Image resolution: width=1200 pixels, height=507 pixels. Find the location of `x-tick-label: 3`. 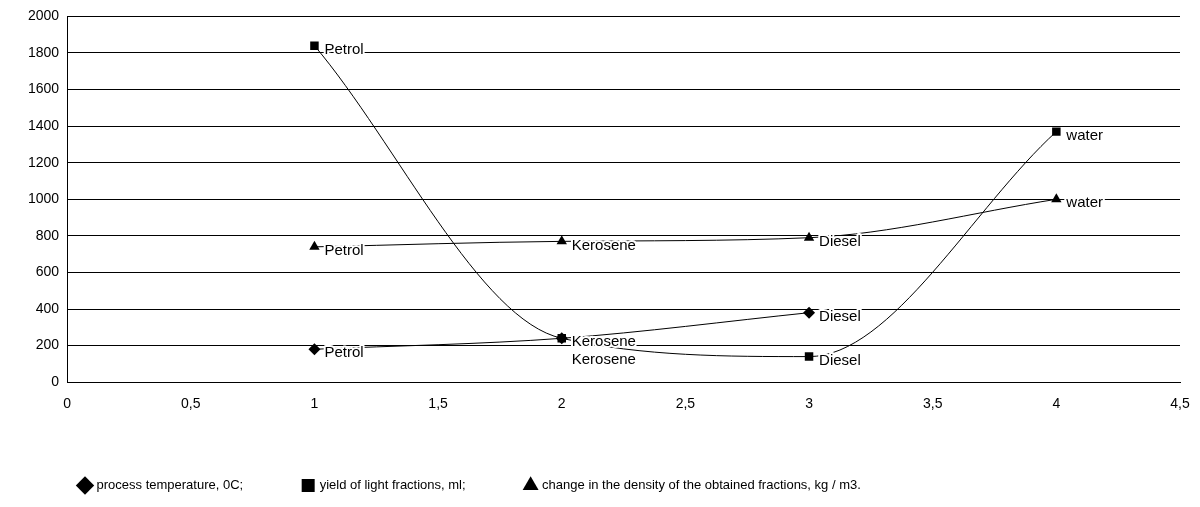

x-tick-label: 3 is located at coordinates (809, 403).